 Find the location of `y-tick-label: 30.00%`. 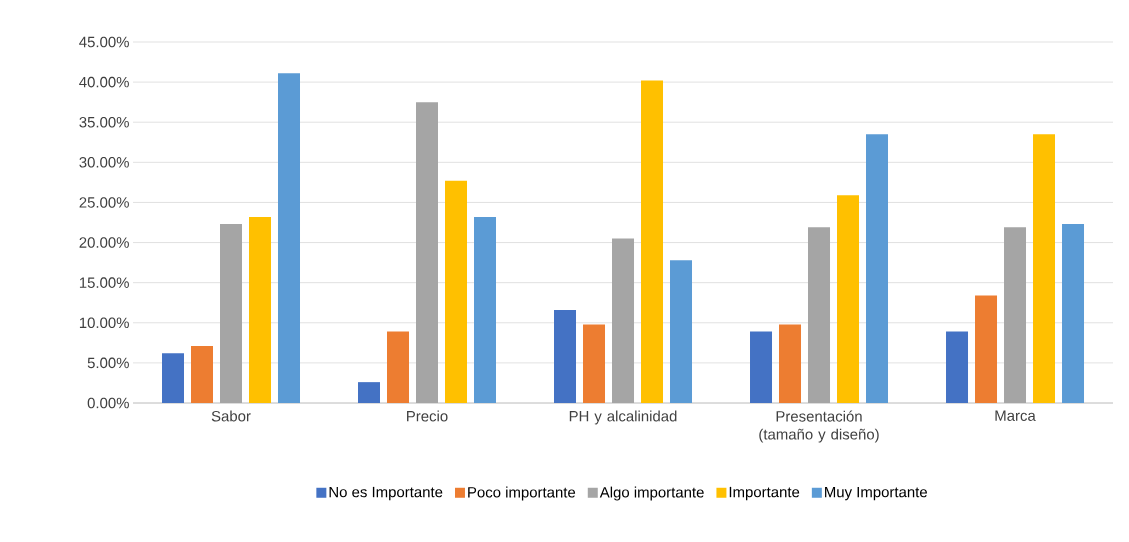

y-tick-label: 30.00% is located at coordinates (104, 162).